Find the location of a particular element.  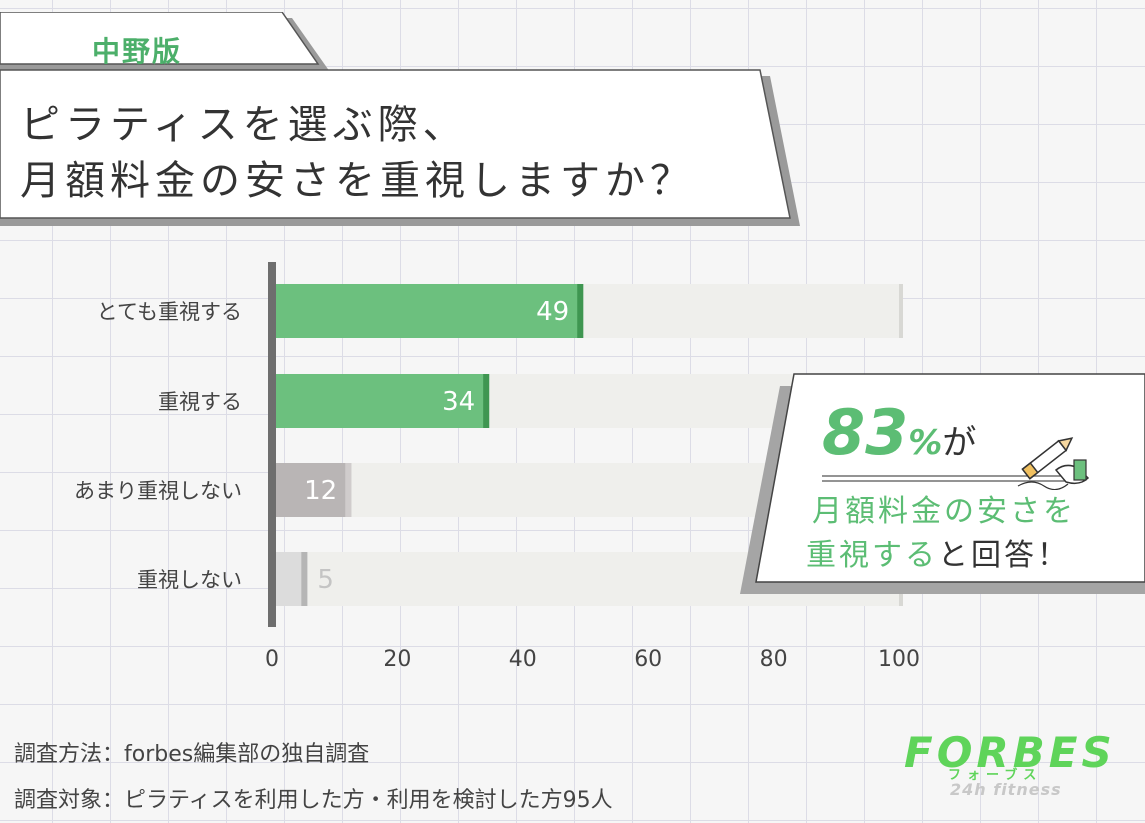

edition-tab: 中野版 is located at coordinates (165, 42).